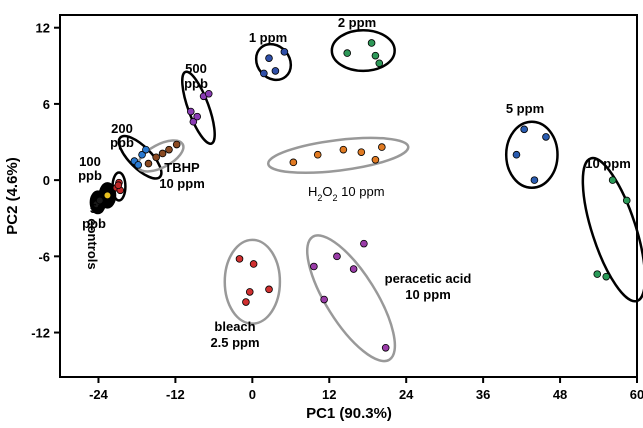 This screenshot has width=643, height=428. What do you see at coordinates (122, 142) in the screenshot?
I see `label-200ppb-unit: ppb` at bounding box center [122, 142].